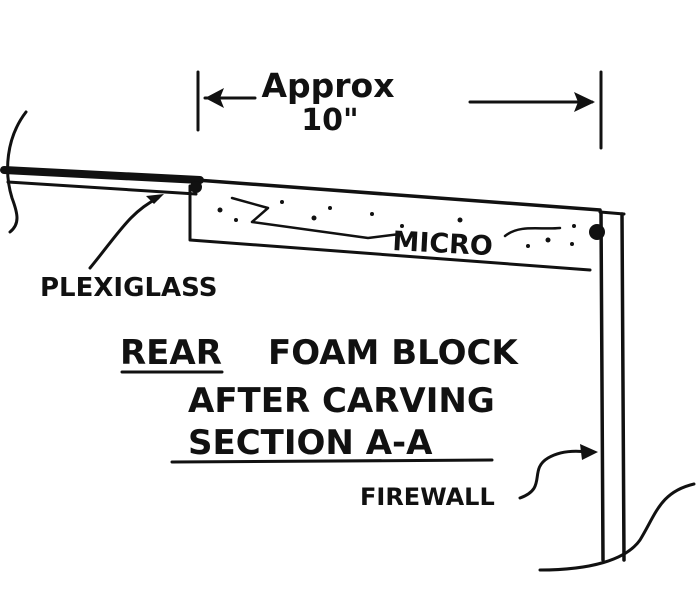 Image resolution: width=699 pixels, height=601 pixels. I want to click on plexiglass-bottom-edge, so click(102, 188).